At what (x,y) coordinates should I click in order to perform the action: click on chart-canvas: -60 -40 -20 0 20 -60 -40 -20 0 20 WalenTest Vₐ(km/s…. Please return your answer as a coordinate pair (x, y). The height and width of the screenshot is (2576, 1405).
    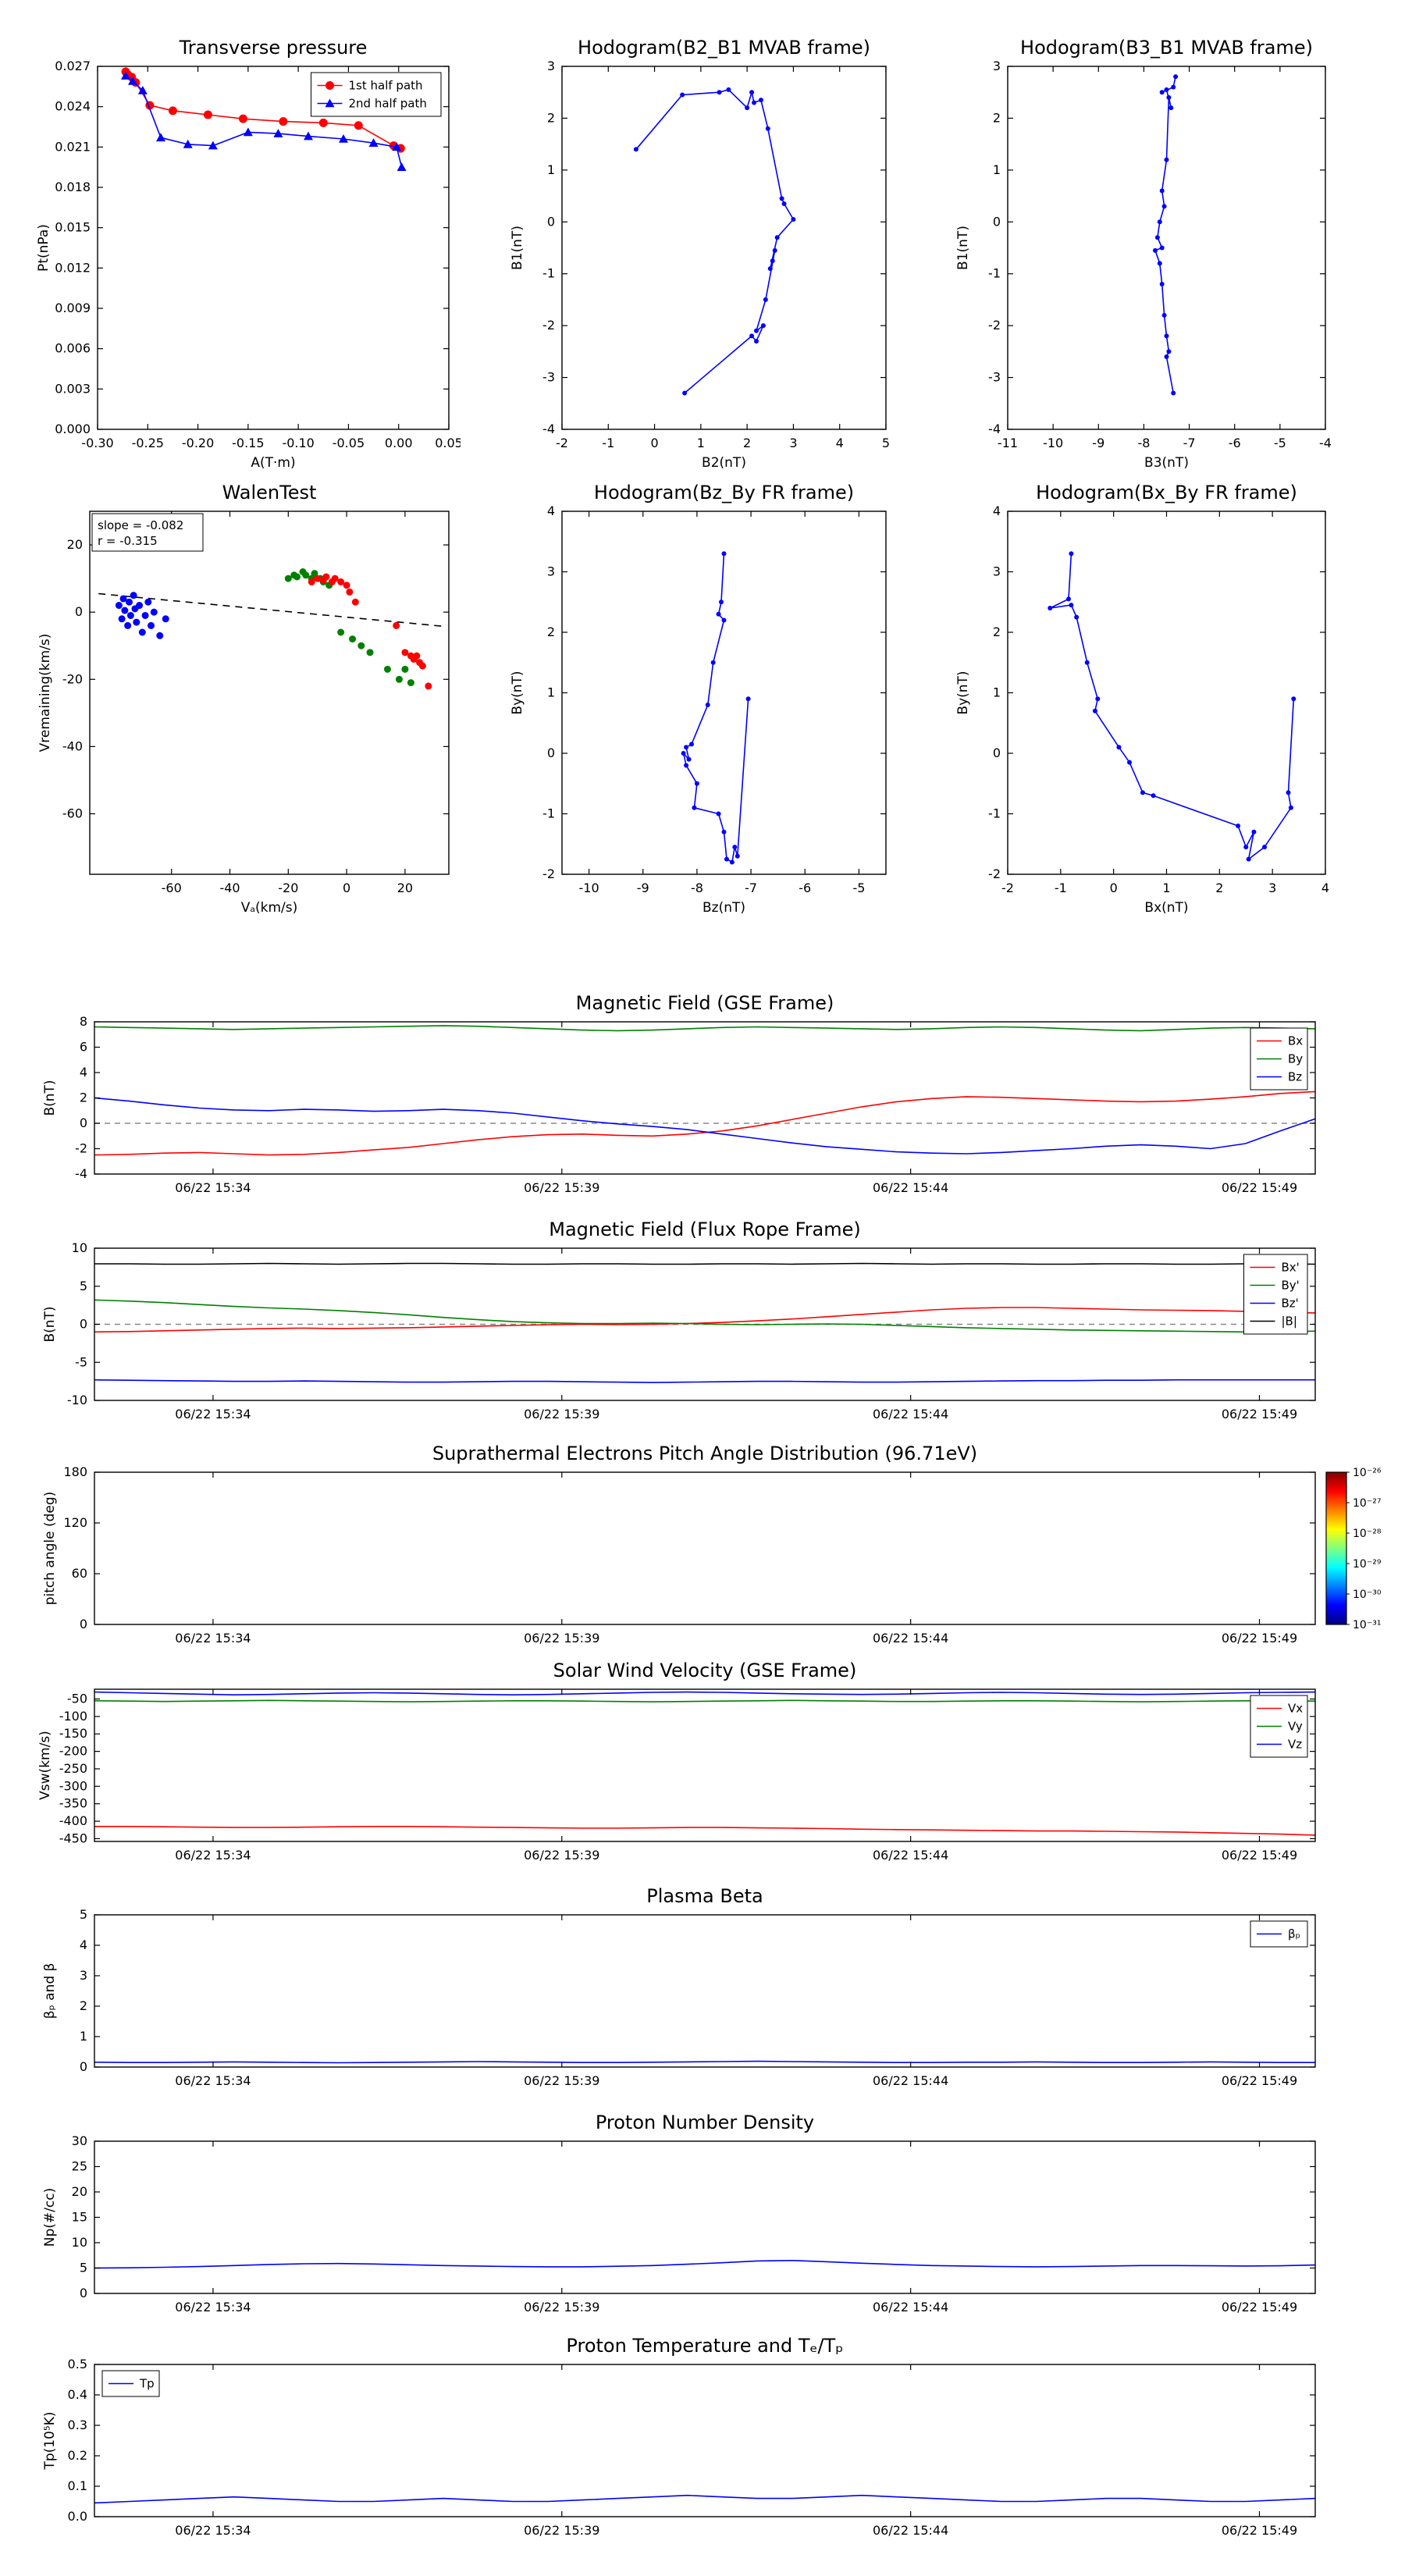
    Looking at the image, I should click on (243, 699).